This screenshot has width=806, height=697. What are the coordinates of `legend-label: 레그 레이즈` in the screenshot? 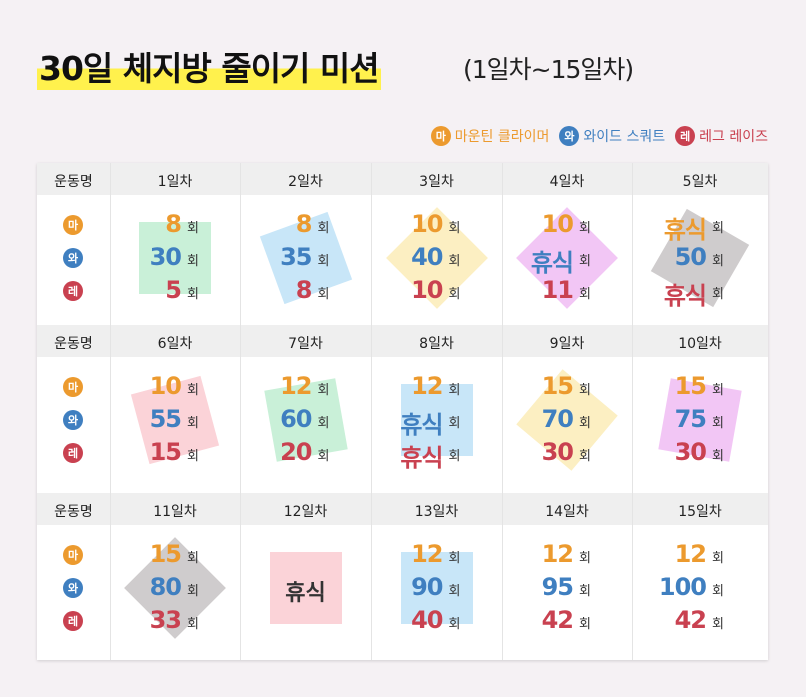 It's located at (733, 137).